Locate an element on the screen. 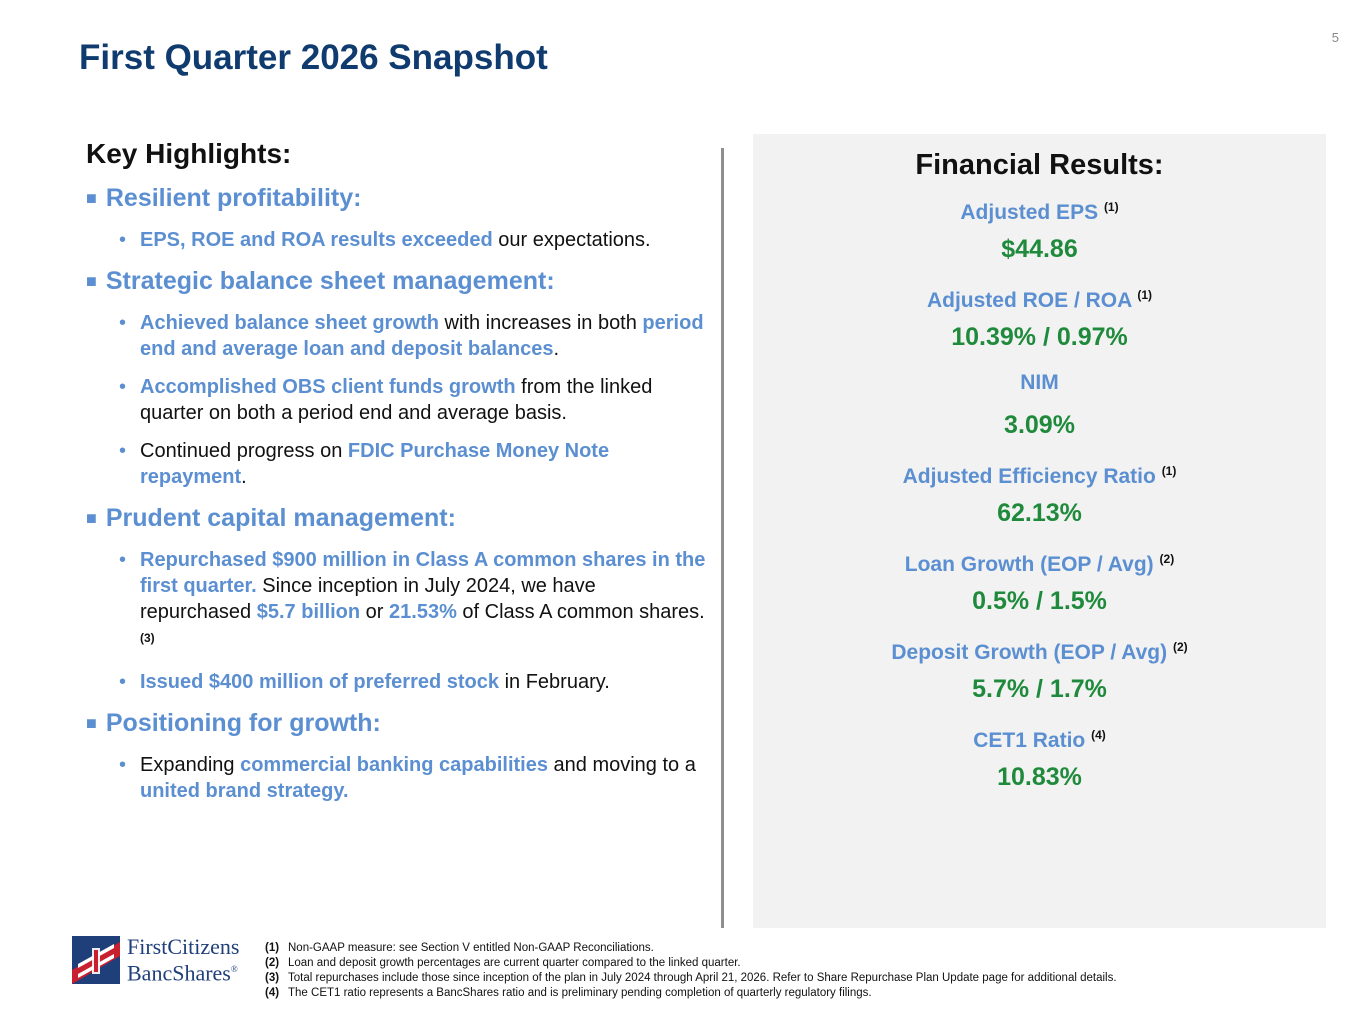  highlight-text: united brand strategy. is located at coordinates (244, 790).